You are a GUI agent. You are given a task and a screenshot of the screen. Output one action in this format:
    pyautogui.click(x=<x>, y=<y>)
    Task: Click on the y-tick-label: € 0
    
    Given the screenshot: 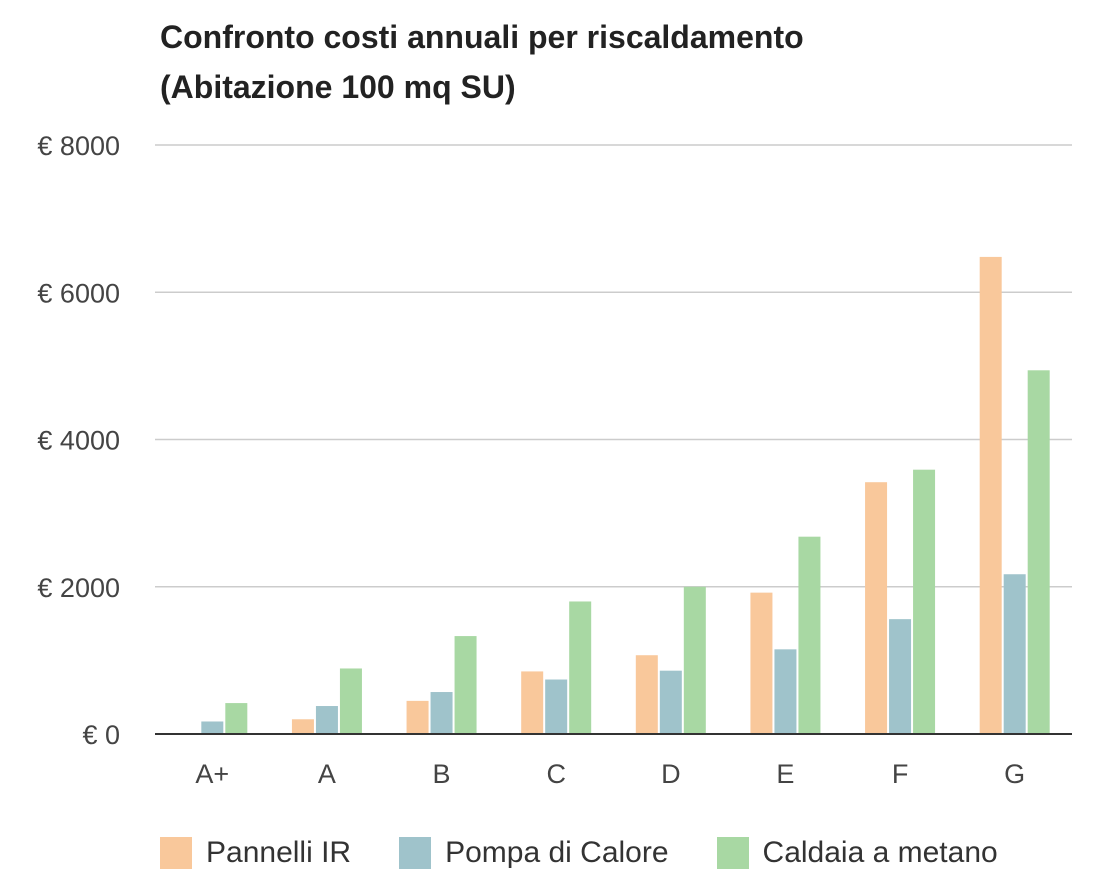 What is the action you would take?
    pyautogui.click(x=101, y=735)
    